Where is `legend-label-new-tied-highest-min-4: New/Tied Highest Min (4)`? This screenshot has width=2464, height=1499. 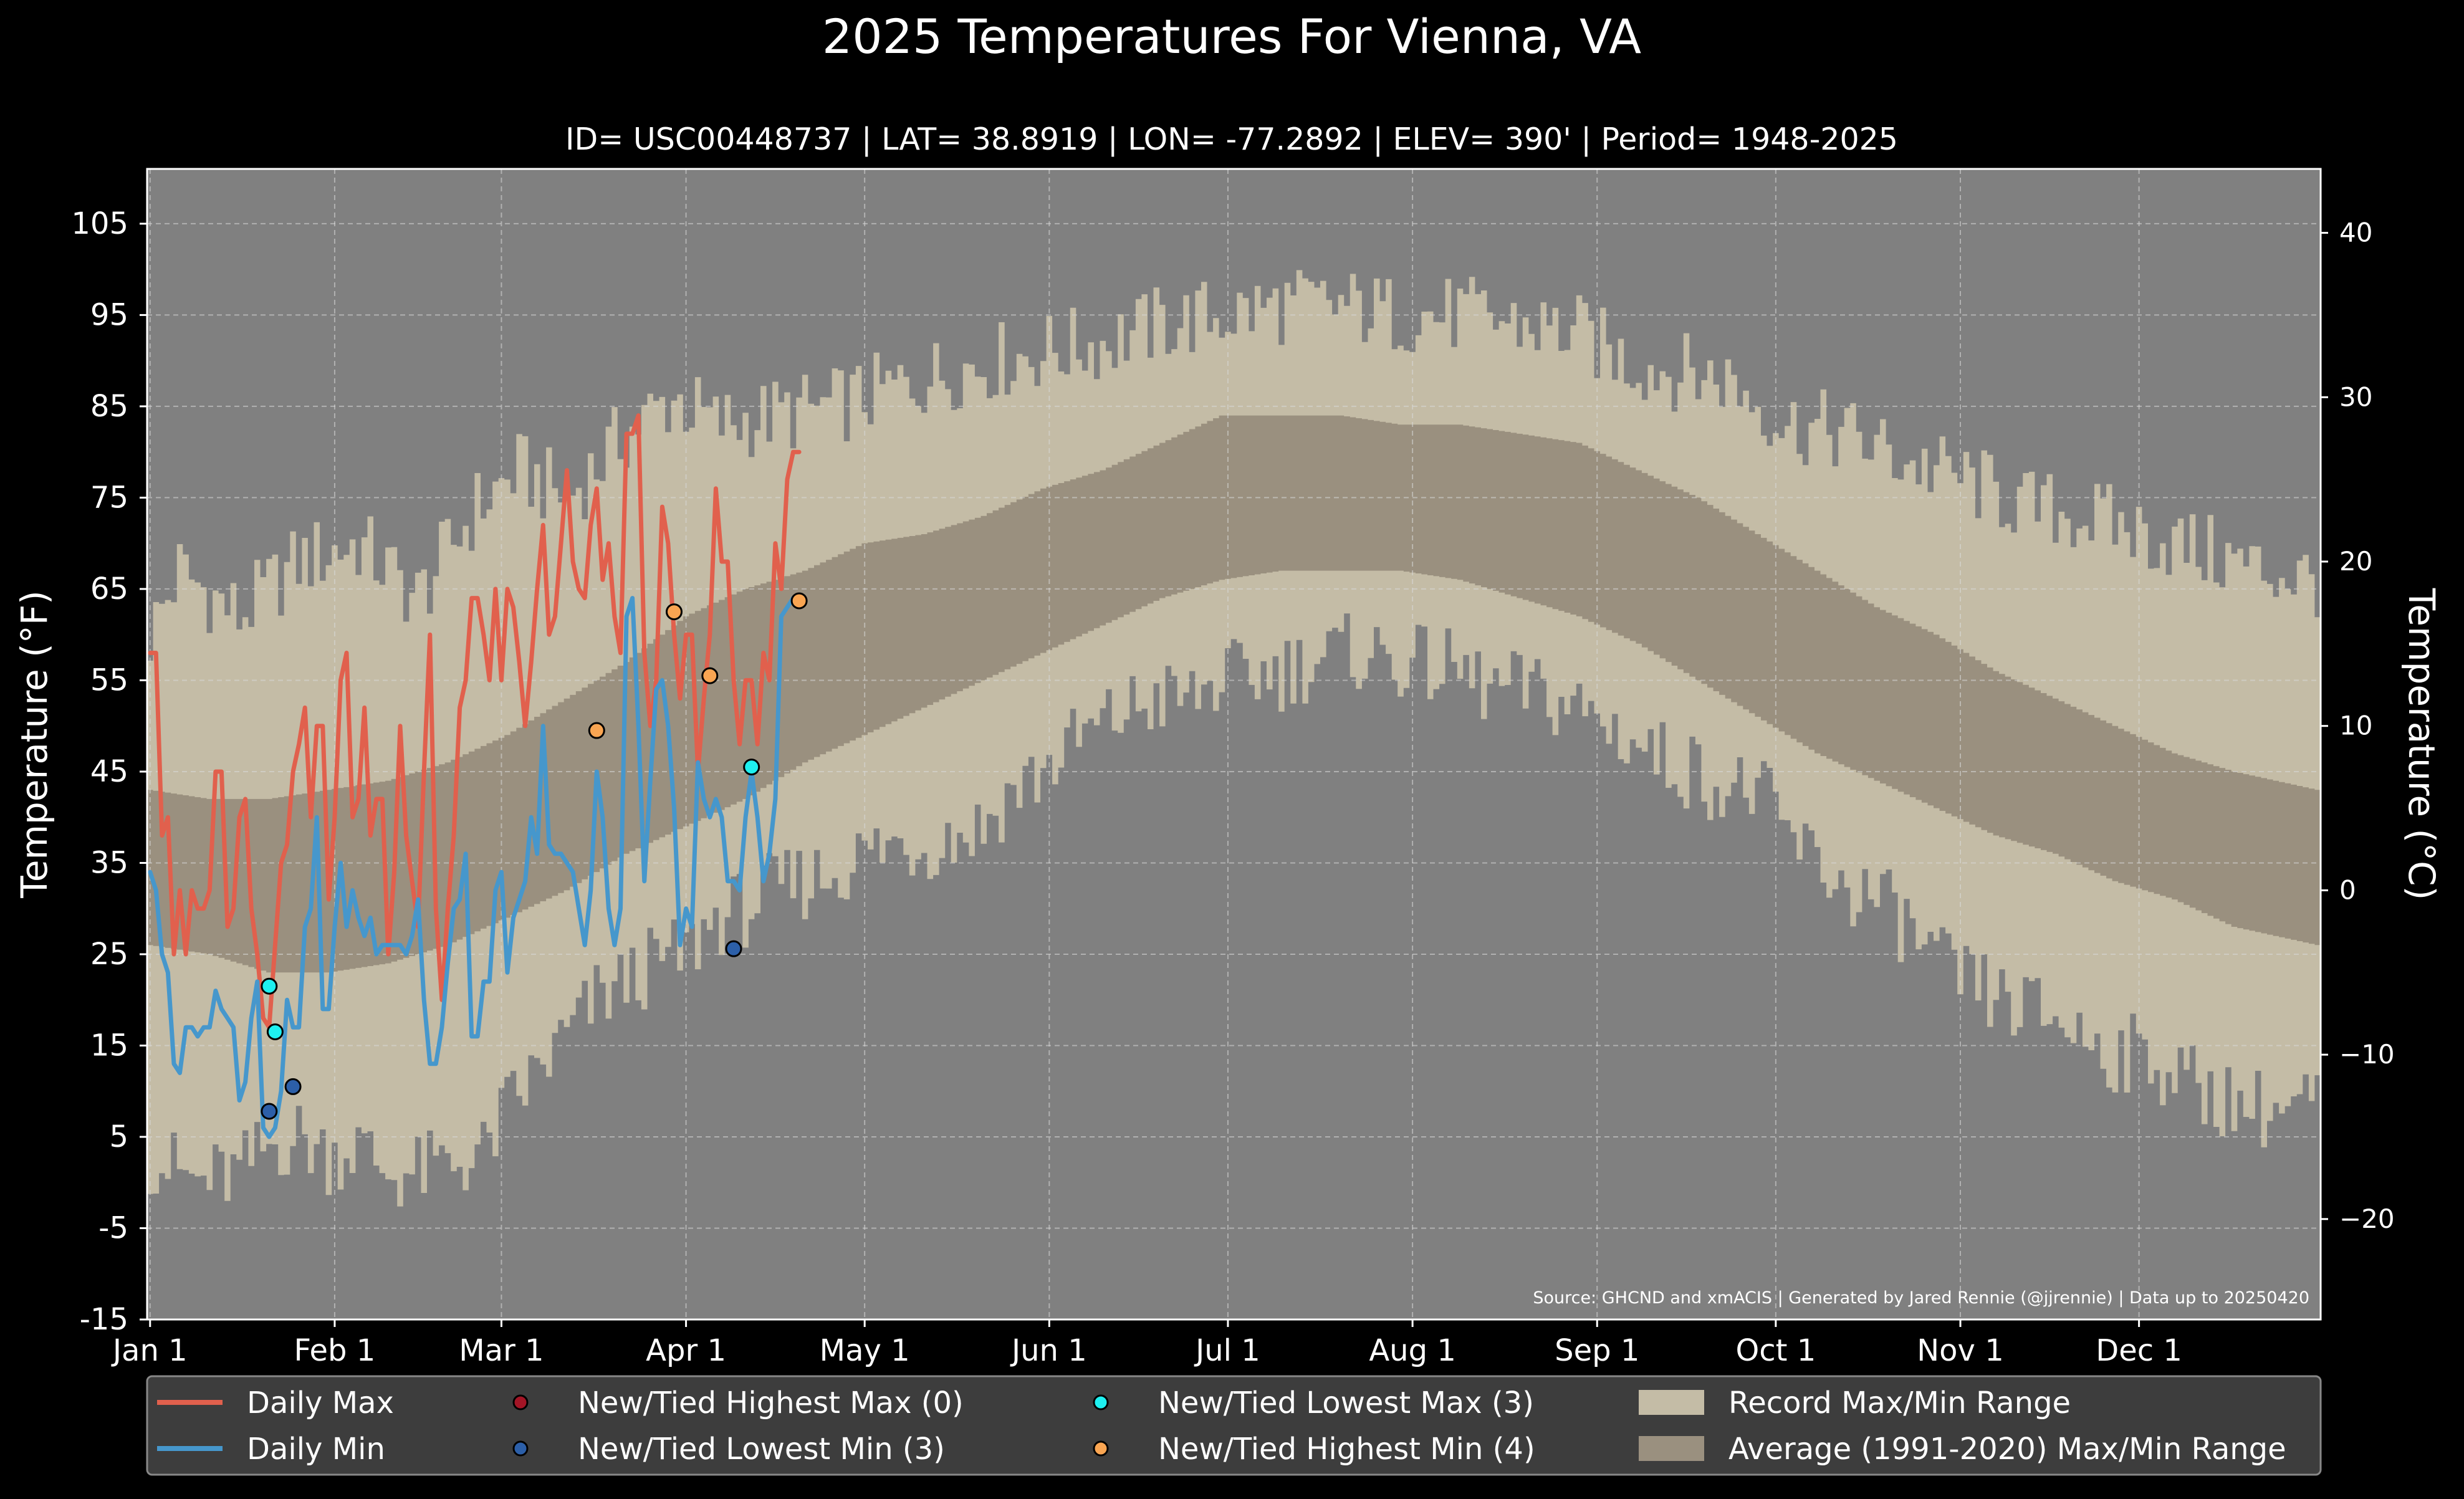 legend-label-new-tied-highest-min-4: New/Tied Highest Min (4) is located at coordinates (1346, 1449).